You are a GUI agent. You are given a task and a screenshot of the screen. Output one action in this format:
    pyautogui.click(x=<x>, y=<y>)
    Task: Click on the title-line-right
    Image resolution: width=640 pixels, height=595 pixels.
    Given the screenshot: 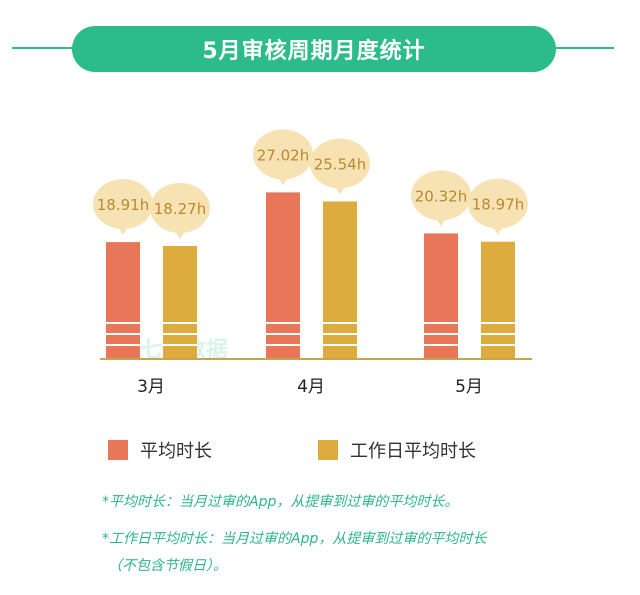 What is the action you would take?
    pyautogui.click(x=582, y=48)
    